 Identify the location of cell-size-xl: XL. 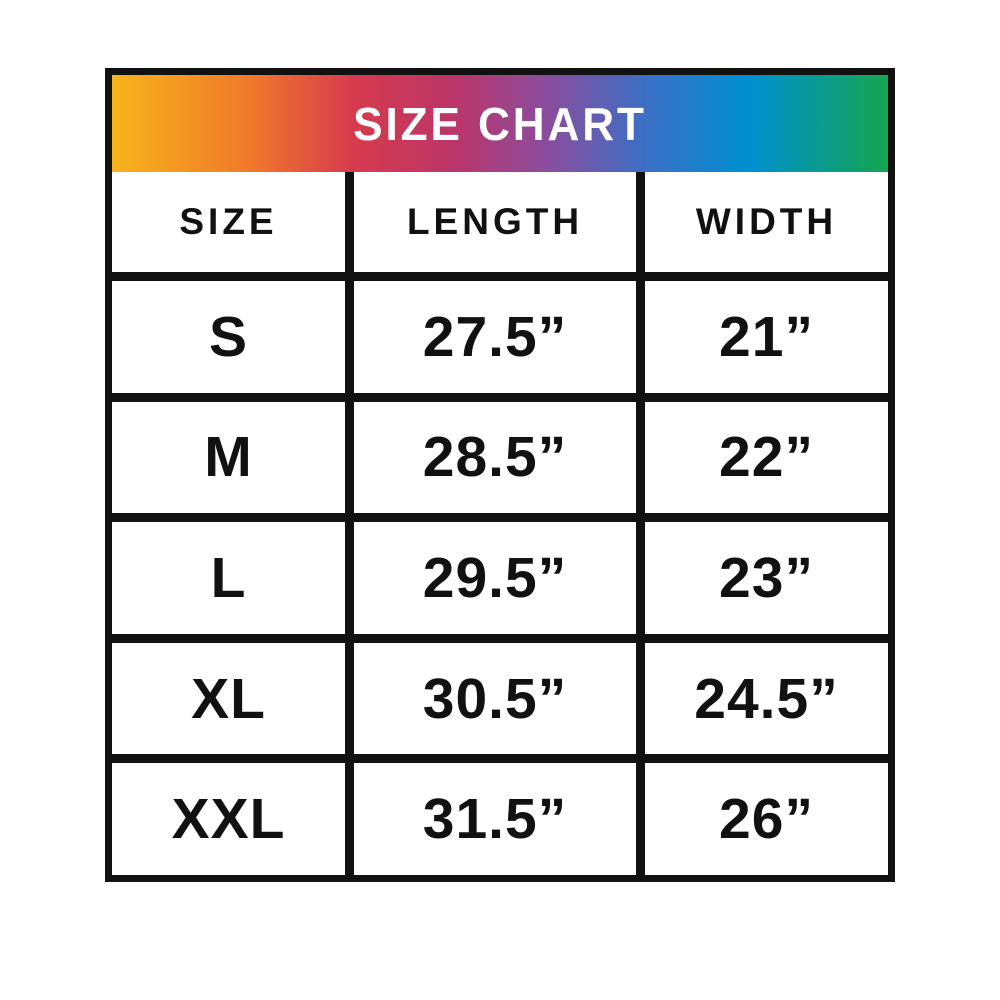
(228, 698).